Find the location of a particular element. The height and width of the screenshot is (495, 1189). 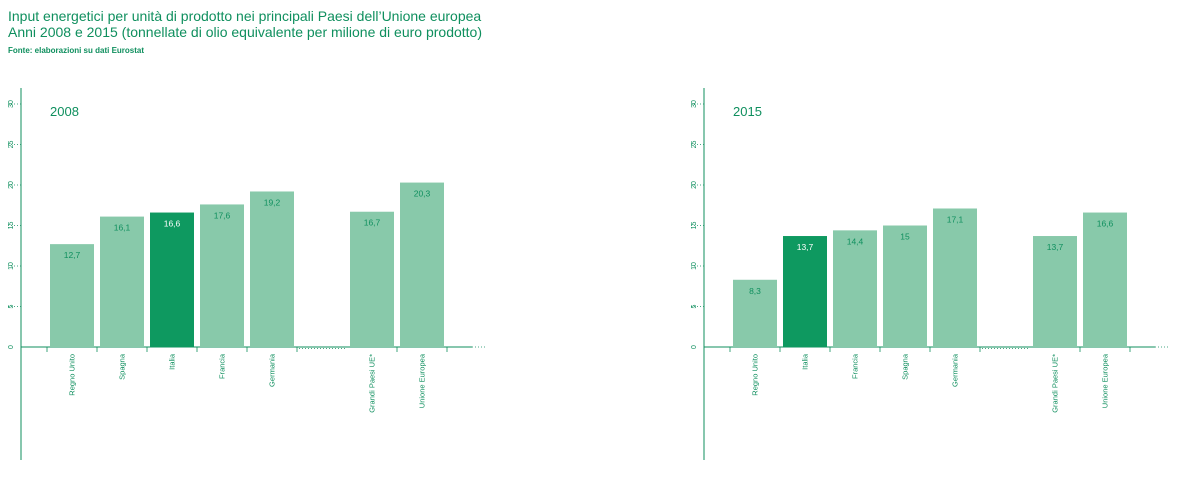

bar-value-label: 15 is located at coordinates (905, 237).